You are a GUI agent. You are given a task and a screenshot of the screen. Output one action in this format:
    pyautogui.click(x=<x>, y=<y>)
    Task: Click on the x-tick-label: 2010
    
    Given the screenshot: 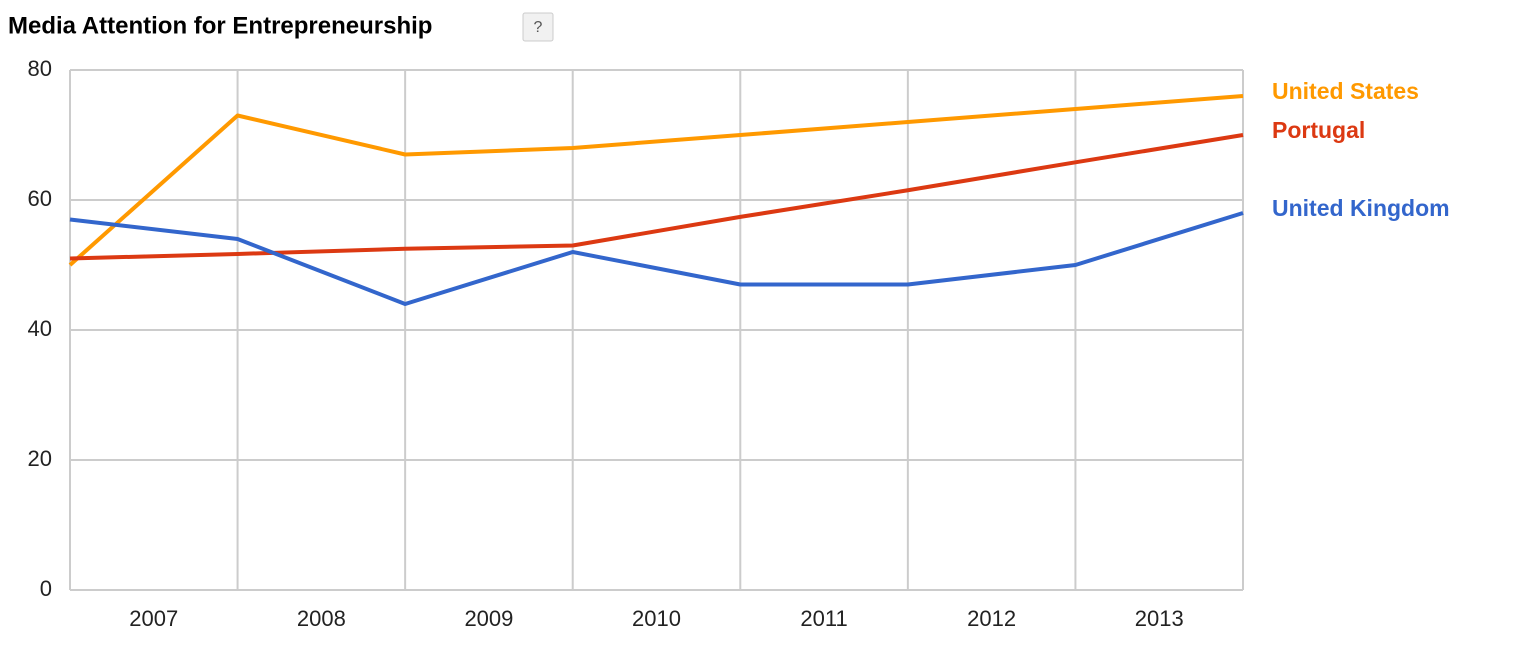 What is the action you would take?
    pyautogui.click(x=656, y=618)
    